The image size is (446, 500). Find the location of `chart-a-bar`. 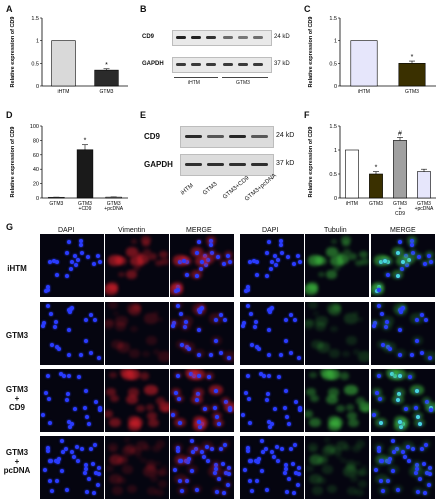

chart-a-bar is located at coordinates (63, 63).